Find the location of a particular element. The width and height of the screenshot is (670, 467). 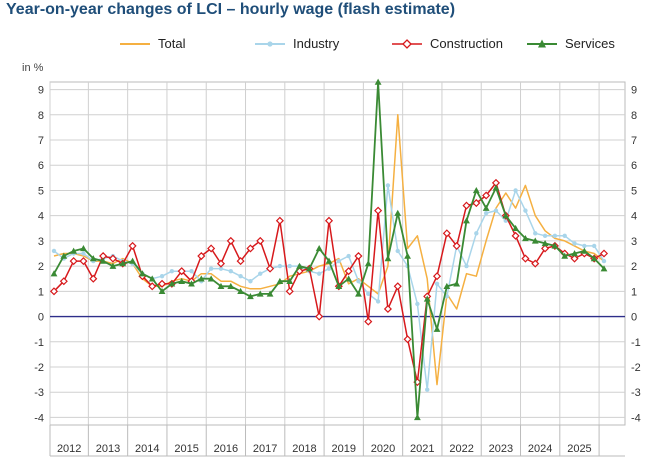

chart-legend: Total Industry Construction Services is located at coordinates (335, 46).